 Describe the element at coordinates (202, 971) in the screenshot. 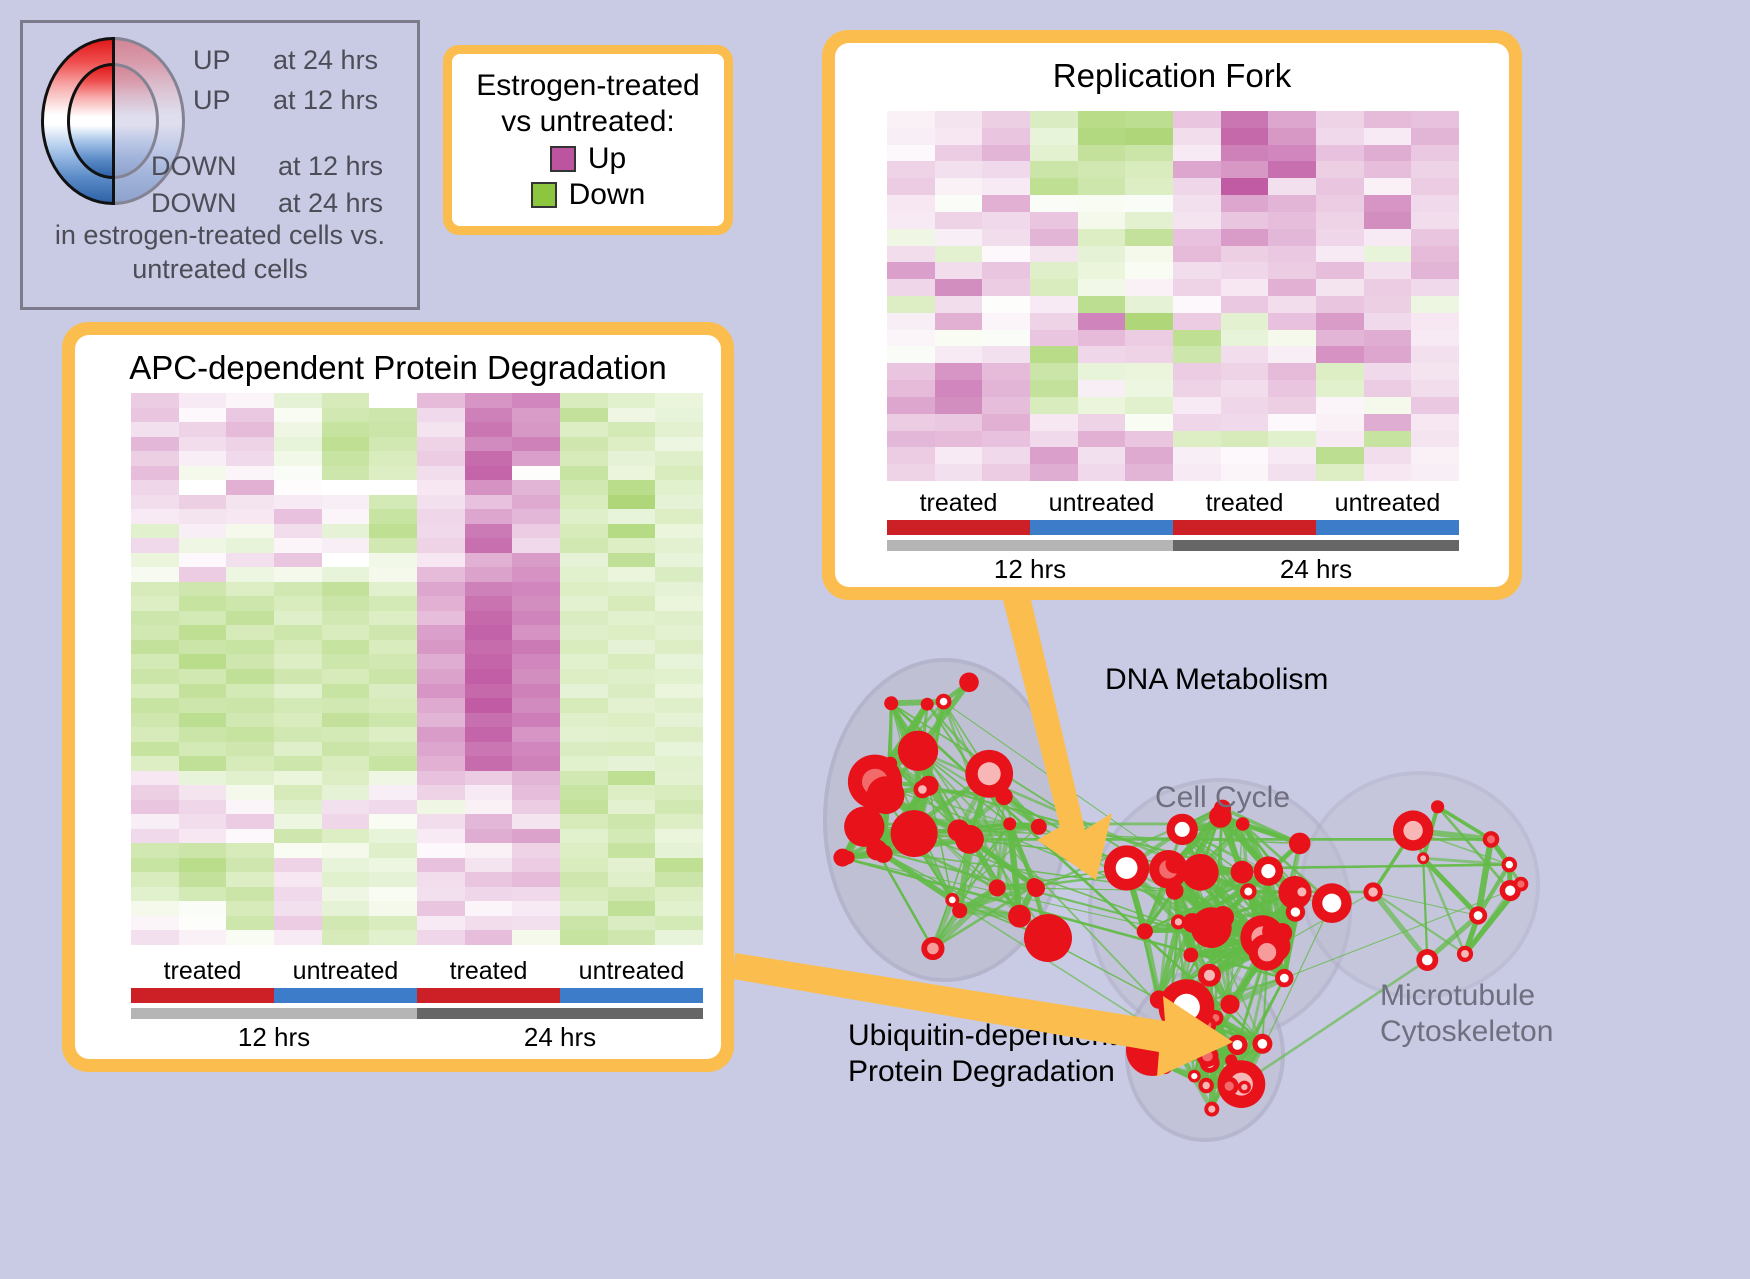

I see `condition-label: treated` at that location.